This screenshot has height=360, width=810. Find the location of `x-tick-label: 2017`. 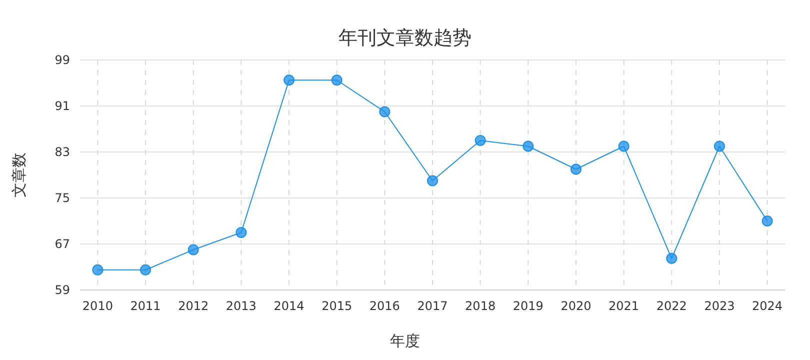

x-tick-label: 2017 is located at coordinates (432, 306).